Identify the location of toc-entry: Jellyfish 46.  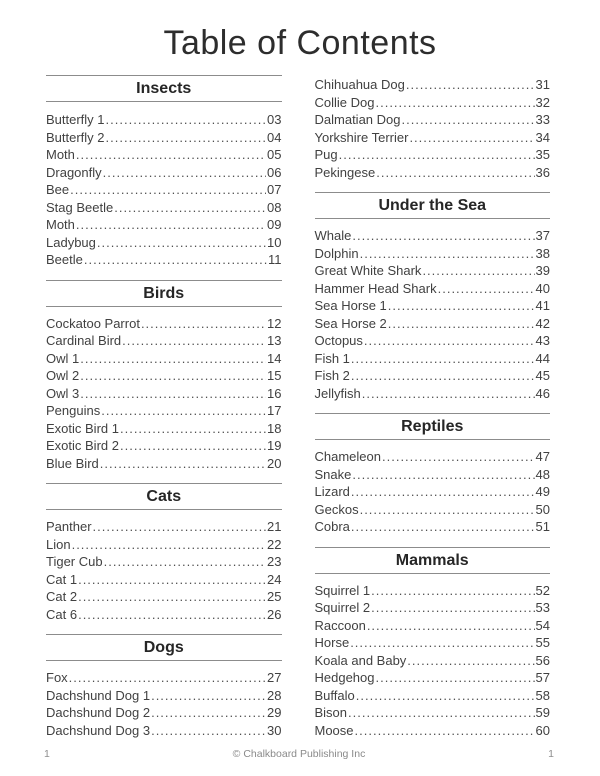
(433, 394).